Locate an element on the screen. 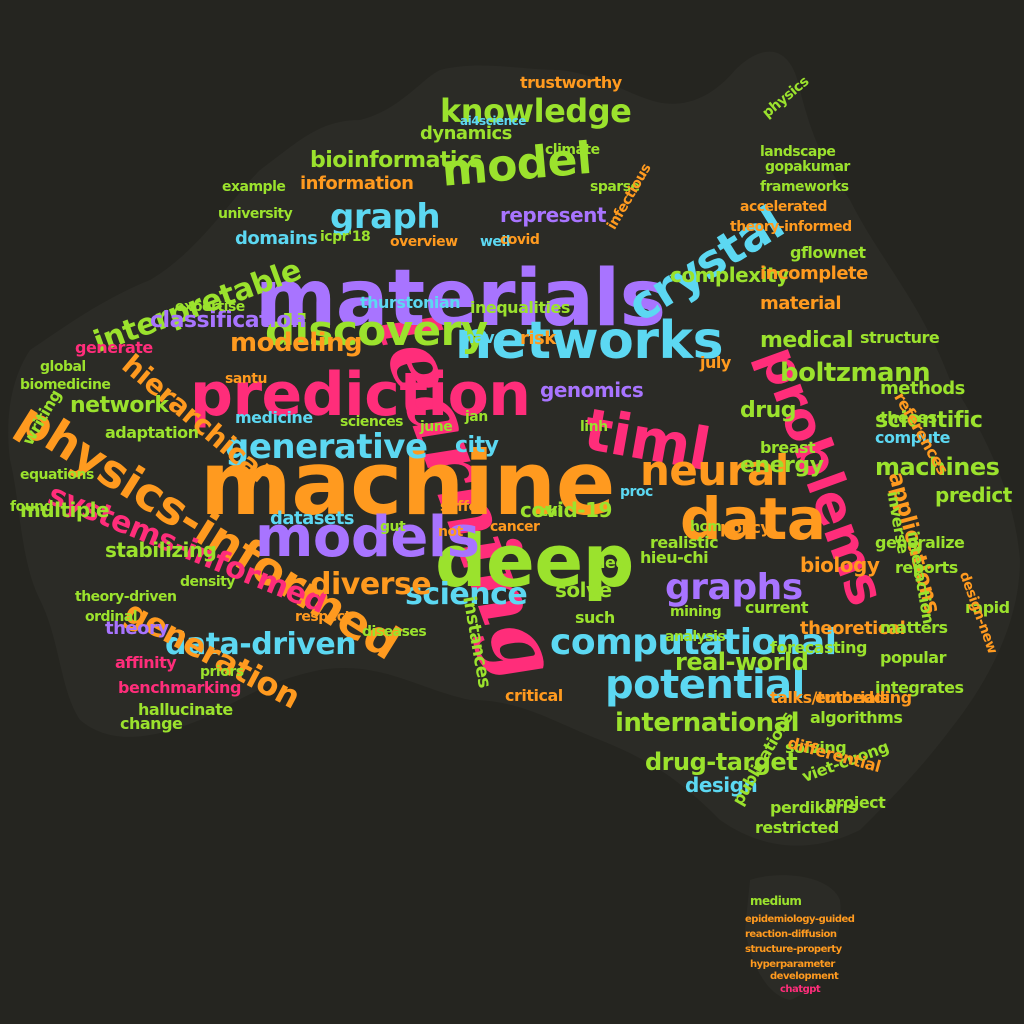 Image resolution: width=1024 pixels, height=1024 pixels. word-diverse: diverse is located at coordinates (371, 584).